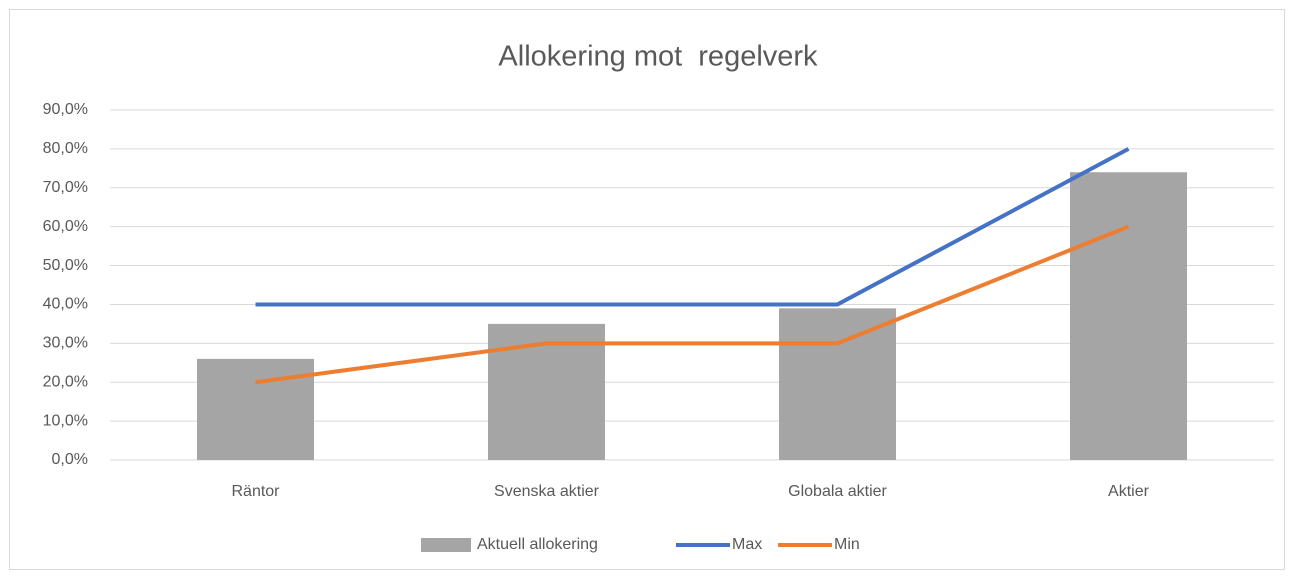 This screenshot has height=576, width=1293. I want to click on y-tick-label: 80,0%, so click(65, 148).